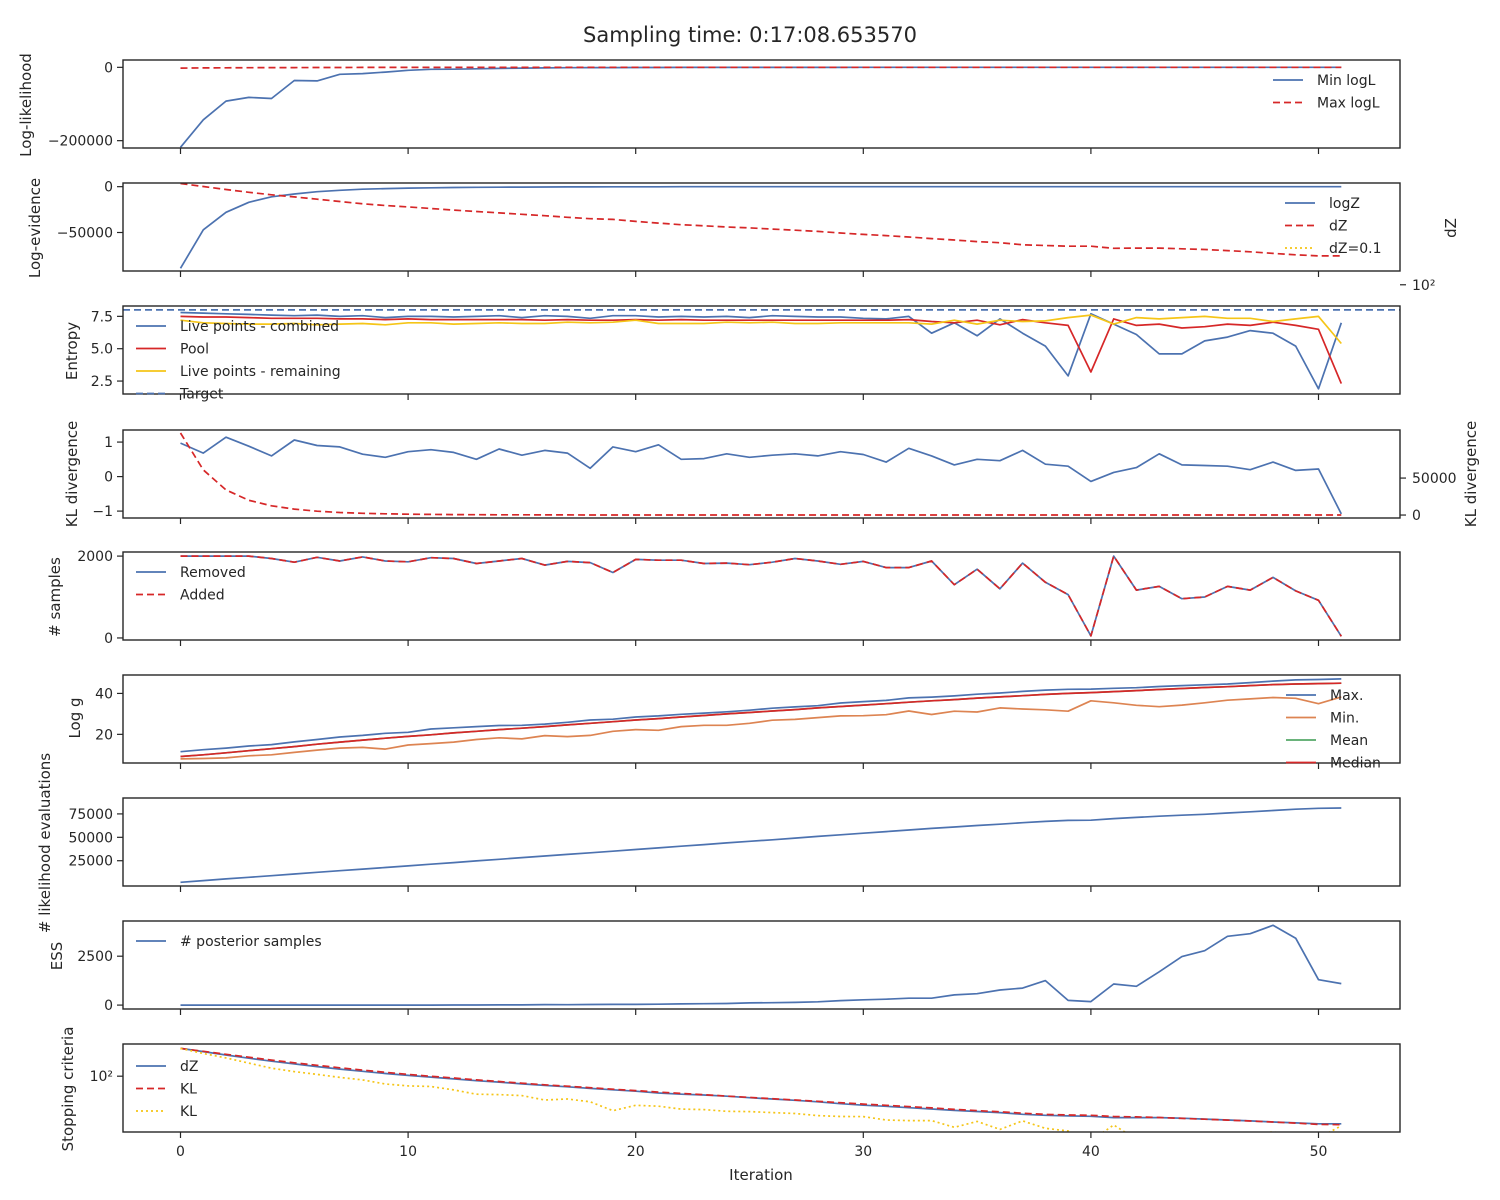  What do you see at coordinates (191, 584) in the screenshot?
I see `legend: Removed Added` at bounding box center [191, 584].